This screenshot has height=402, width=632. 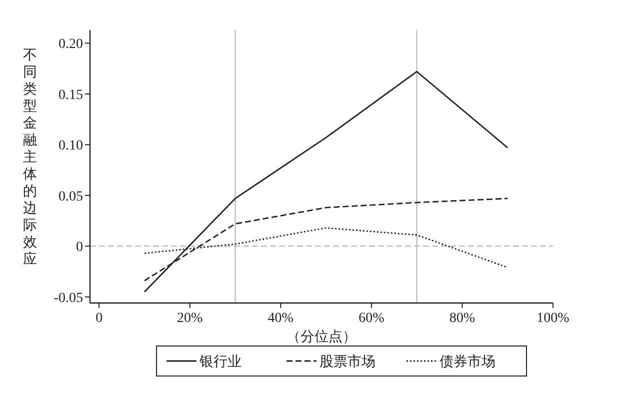 I want to click on y-tick-label: 0, so click(x=79, y=248).